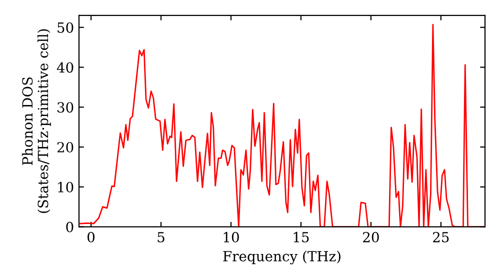  What do you see at coordinates (66, 27) in the screenshot?
I see `y-tick-label: 50` at bounding box center [66, 27].